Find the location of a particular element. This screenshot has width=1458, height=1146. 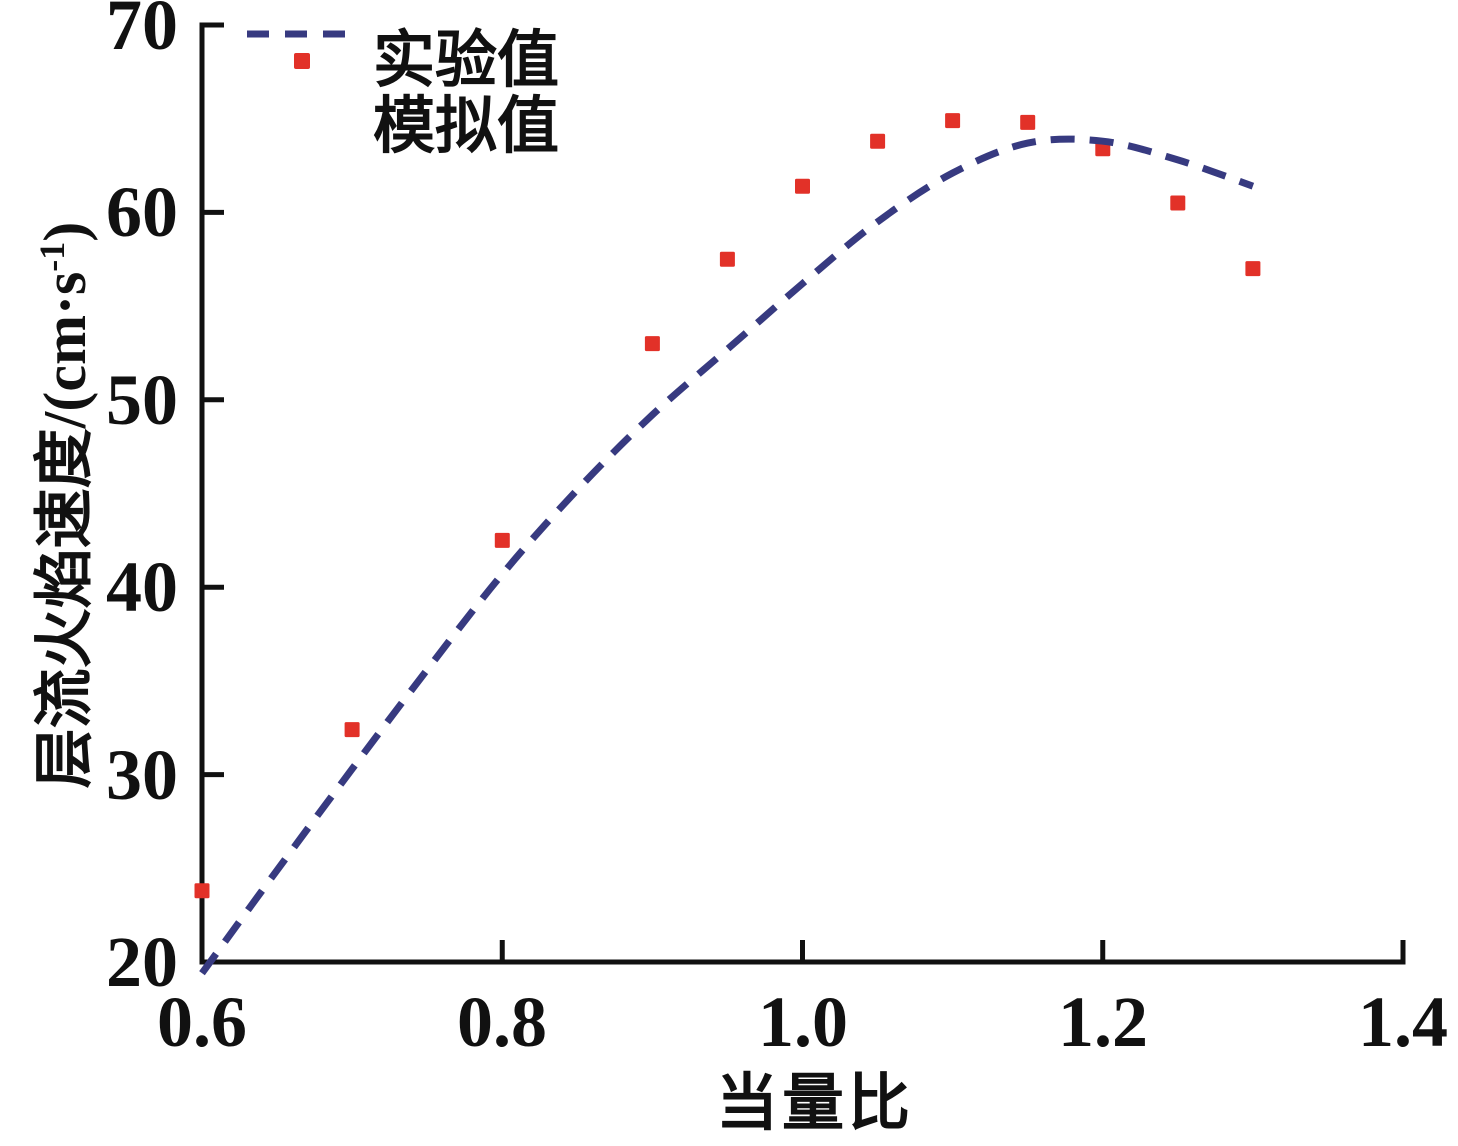

x-tick-label-1-2: 1.2 is located at coordinates (1103, 1022).